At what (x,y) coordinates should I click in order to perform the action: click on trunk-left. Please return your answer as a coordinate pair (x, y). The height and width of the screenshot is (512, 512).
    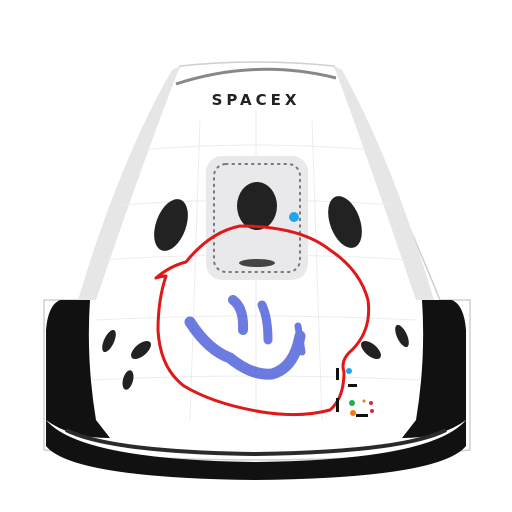
    Looking at the image, I should click on (78, 369).